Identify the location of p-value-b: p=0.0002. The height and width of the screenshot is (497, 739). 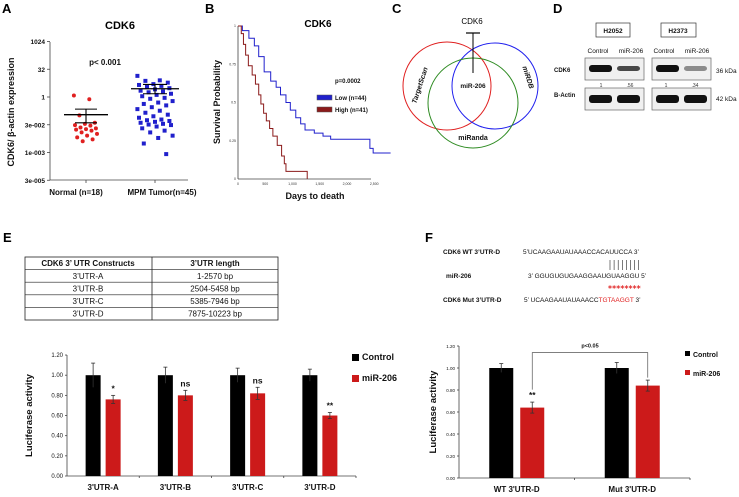
(348, 82).